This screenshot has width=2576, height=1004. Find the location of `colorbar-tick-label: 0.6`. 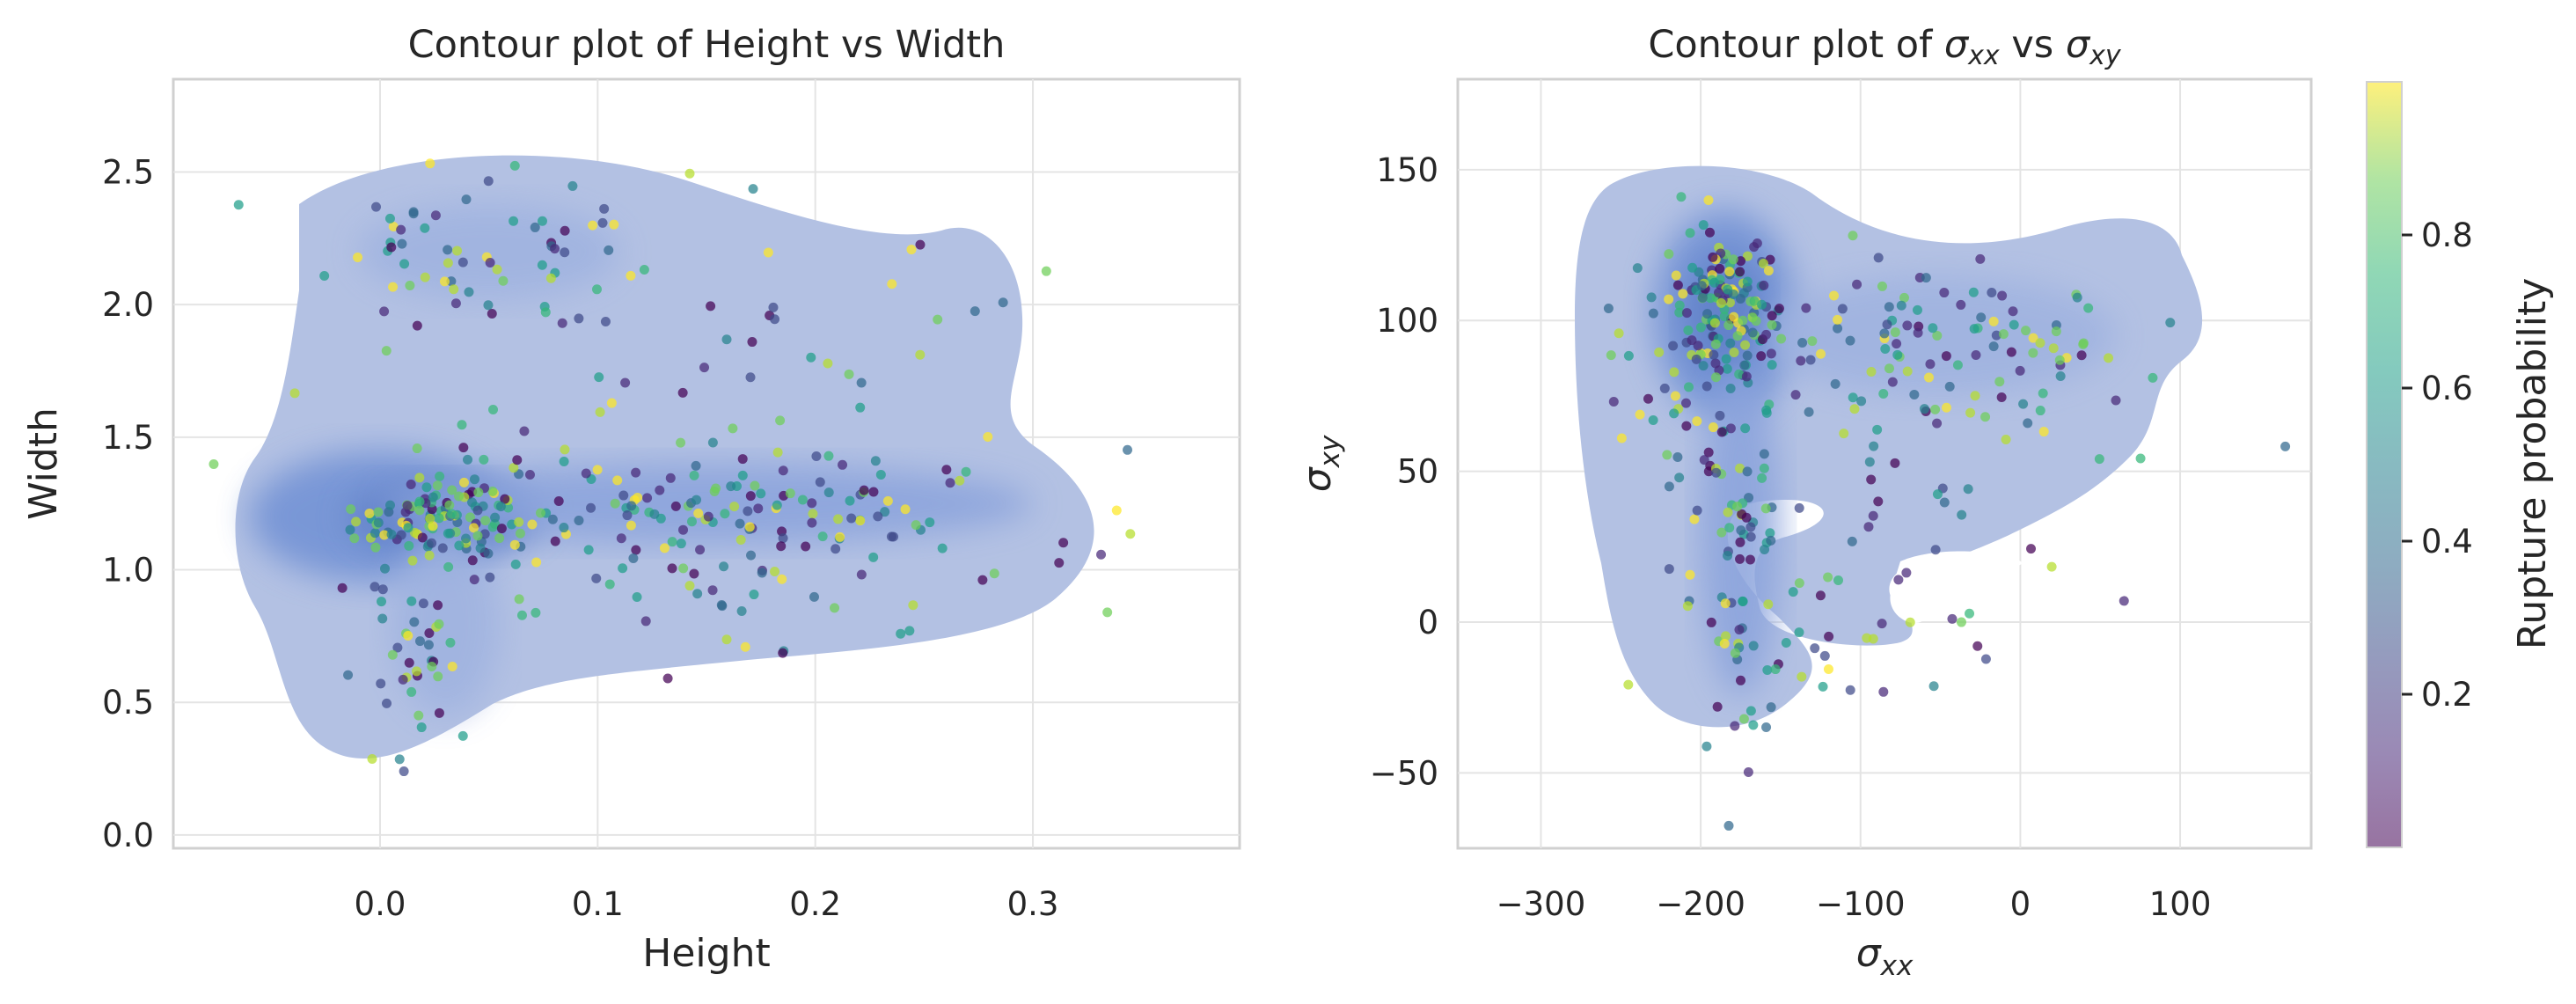

colorbar-tick-label: 0.6 is located at coordinates (2447, 388).